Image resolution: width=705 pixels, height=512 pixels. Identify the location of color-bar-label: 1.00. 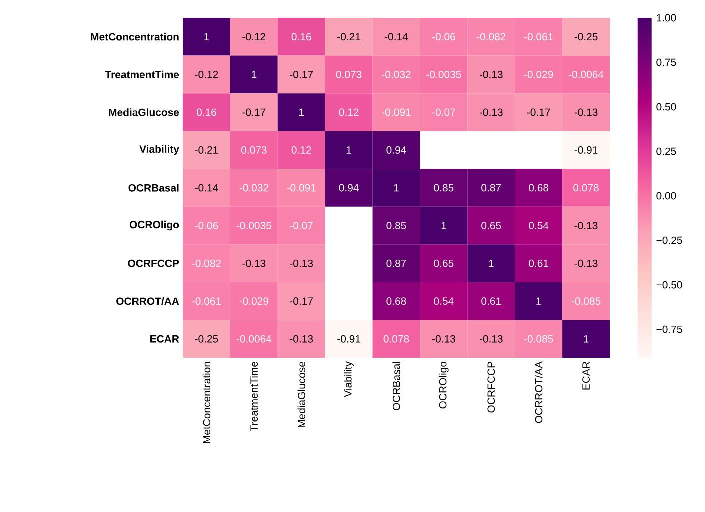
(666, 18).